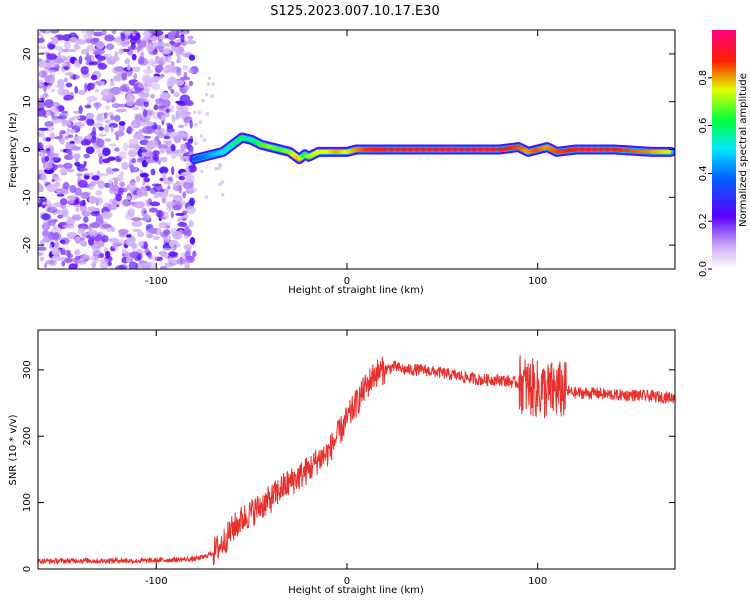 The image size is (750, 600). Describe the element at coordinates (432, 148) in the screenshot. I see `spectrogram-ridge` at that location.